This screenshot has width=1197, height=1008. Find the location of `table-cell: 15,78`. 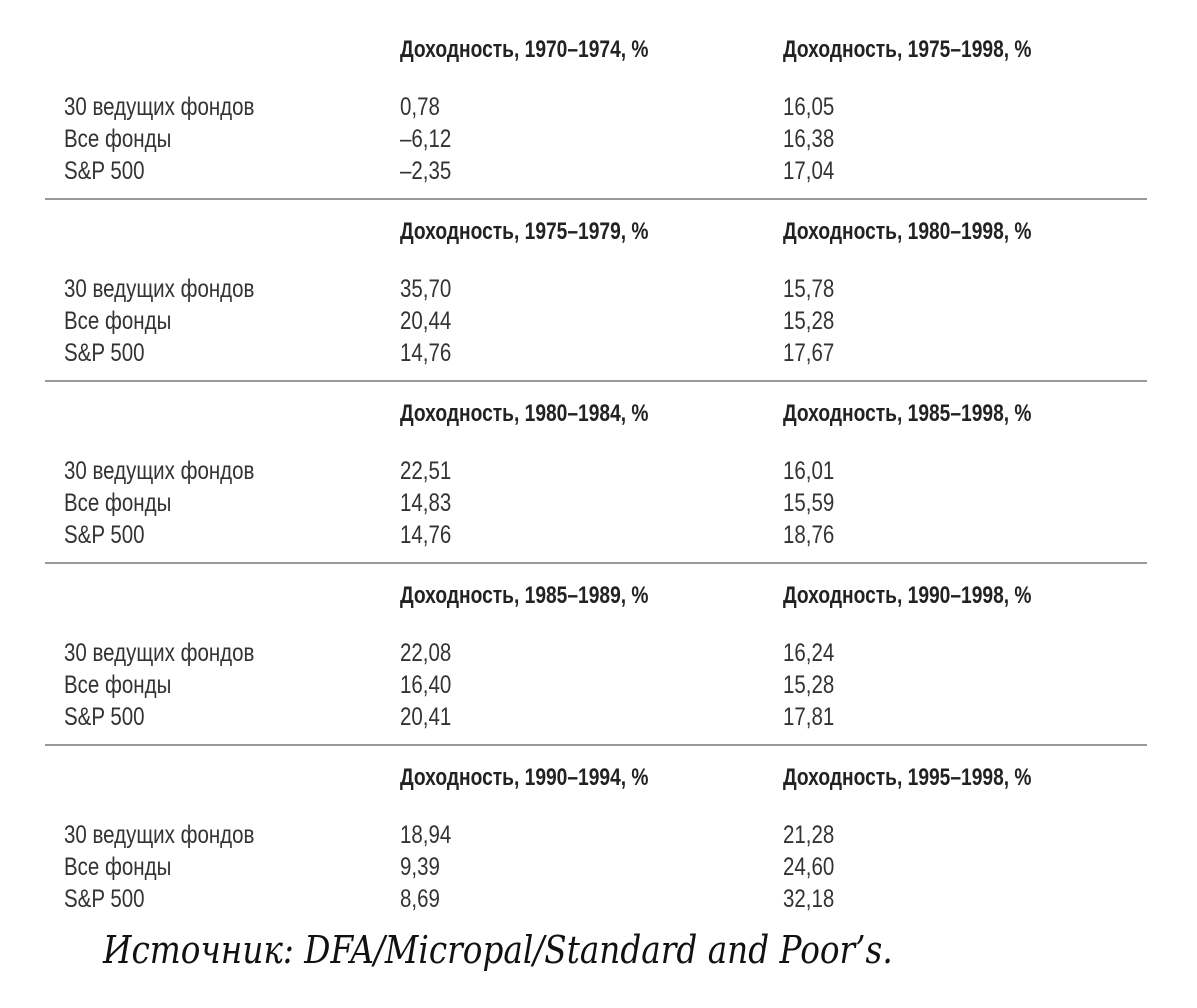

table-cell: 15,78 is located at coordinates (809, 289).